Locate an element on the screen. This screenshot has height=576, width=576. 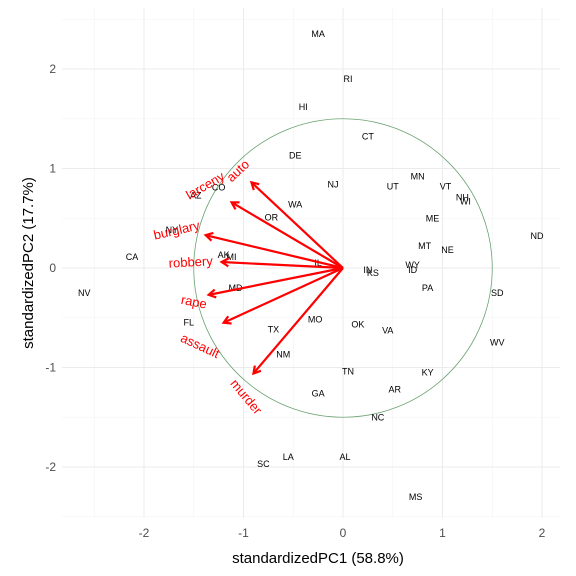
y-tick-label: 0 is located at coordinates (52, 268).